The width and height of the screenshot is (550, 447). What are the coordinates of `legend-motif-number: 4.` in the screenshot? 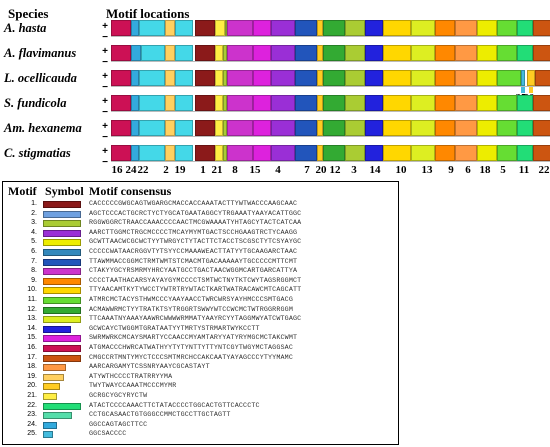 It's located at (34, 232).